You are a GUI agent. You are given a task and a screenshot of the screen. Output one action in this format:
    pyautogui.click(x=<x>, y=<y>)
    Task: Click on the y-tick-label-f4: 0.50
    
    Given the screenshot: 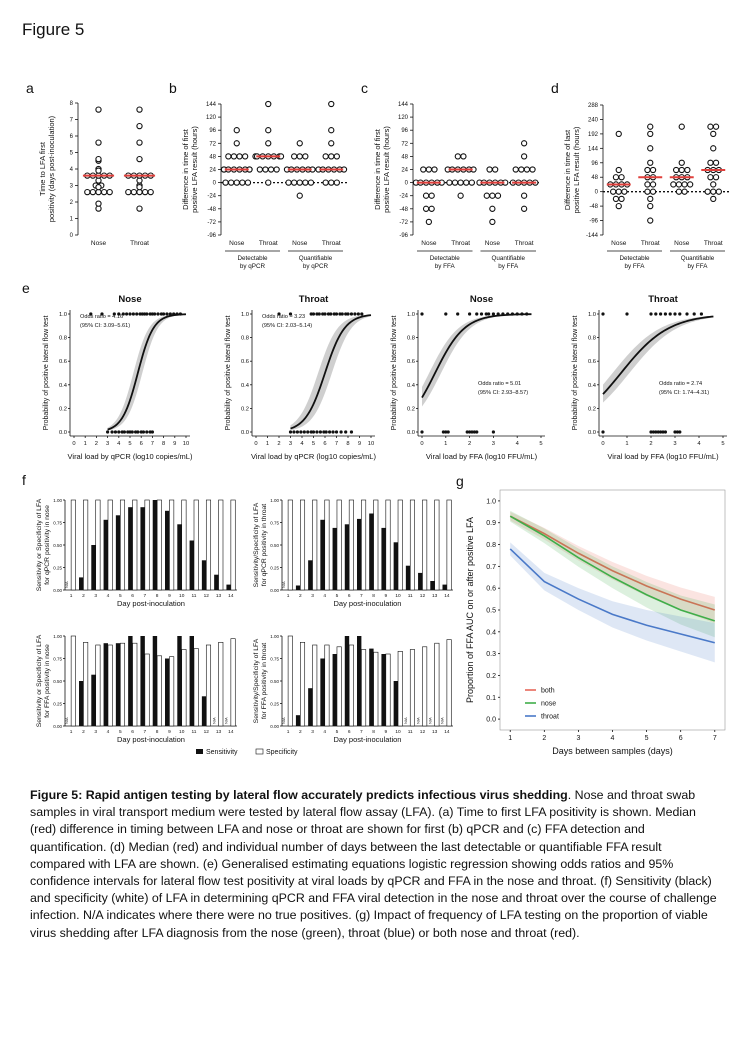 What is the action you would take?
    pyautogui.click(x=274, y=681)
    